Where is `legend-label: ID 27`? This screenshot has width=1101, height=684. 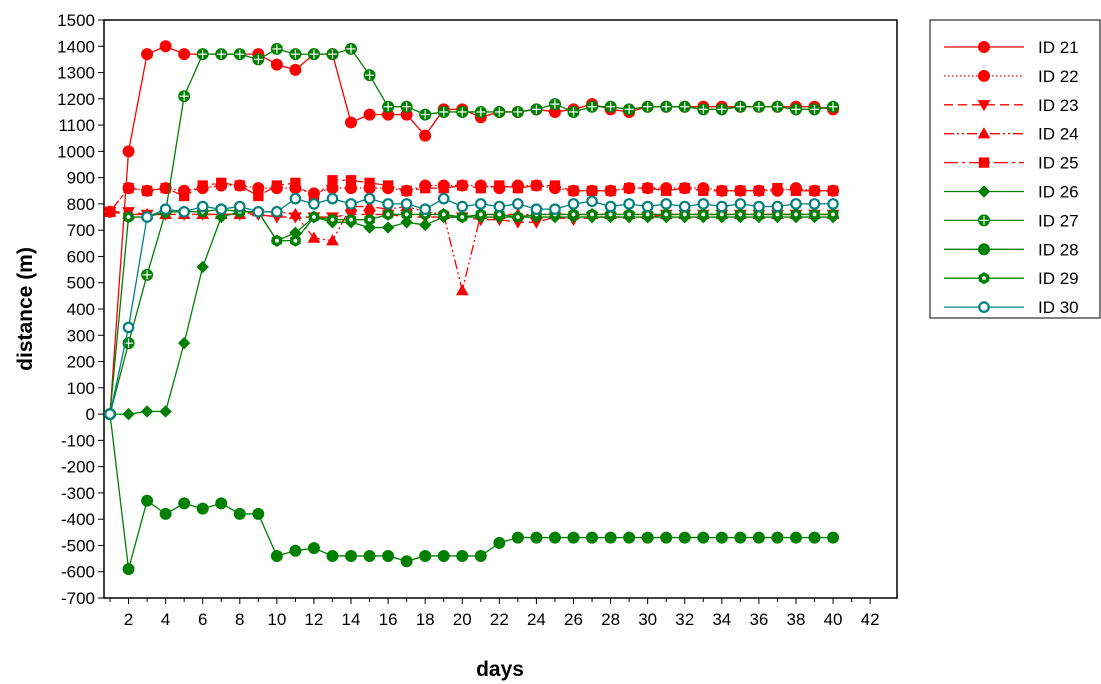
legend-label: ID 27 is located at coordinates (1058, 220).